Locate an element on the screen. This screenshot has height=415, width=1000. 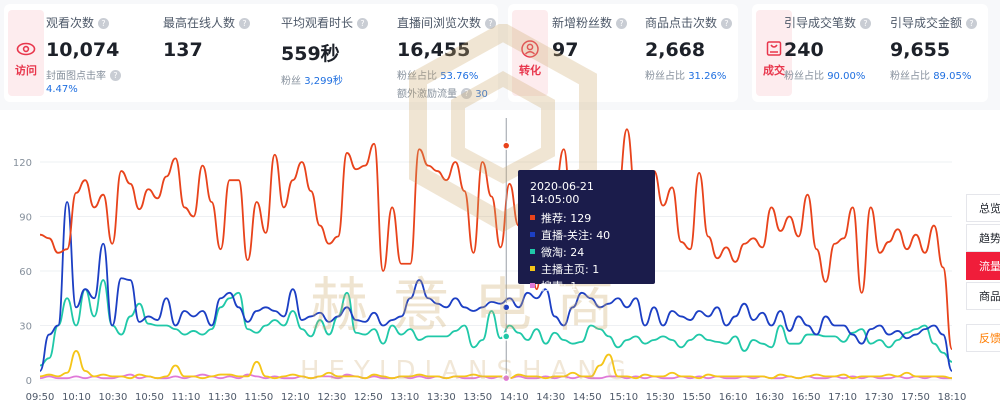
side-tab-feedback: 反馈 is located at coordinates (983, 338).